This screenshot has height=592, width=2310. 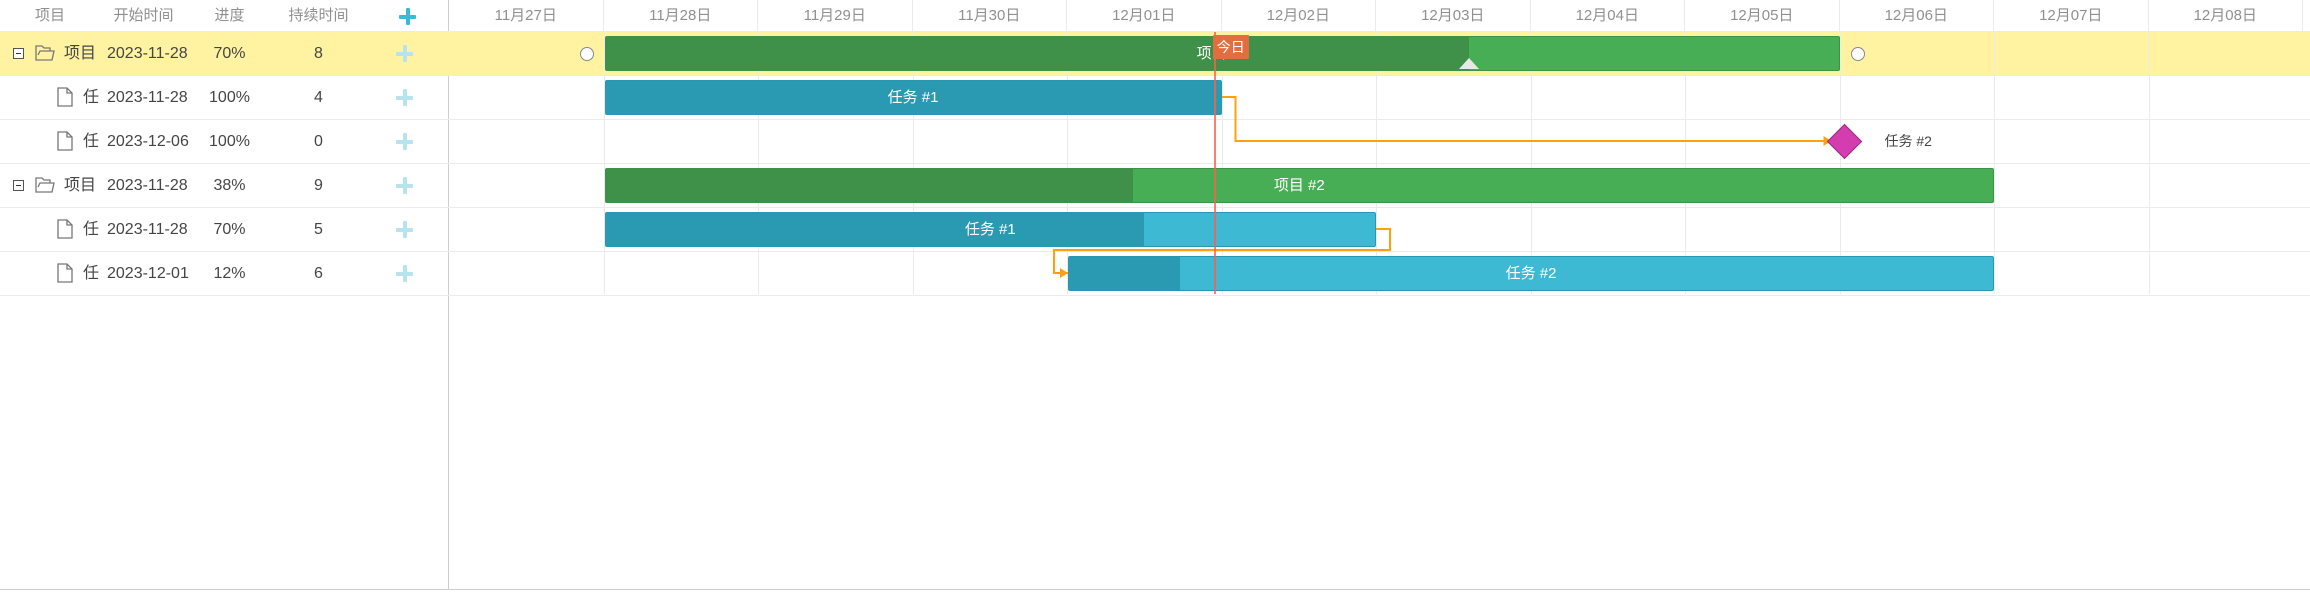 What do you see at coordinates (229, 273) in the screenshot?
I see `progress-value: 12%` at bounding box center [229, 273].